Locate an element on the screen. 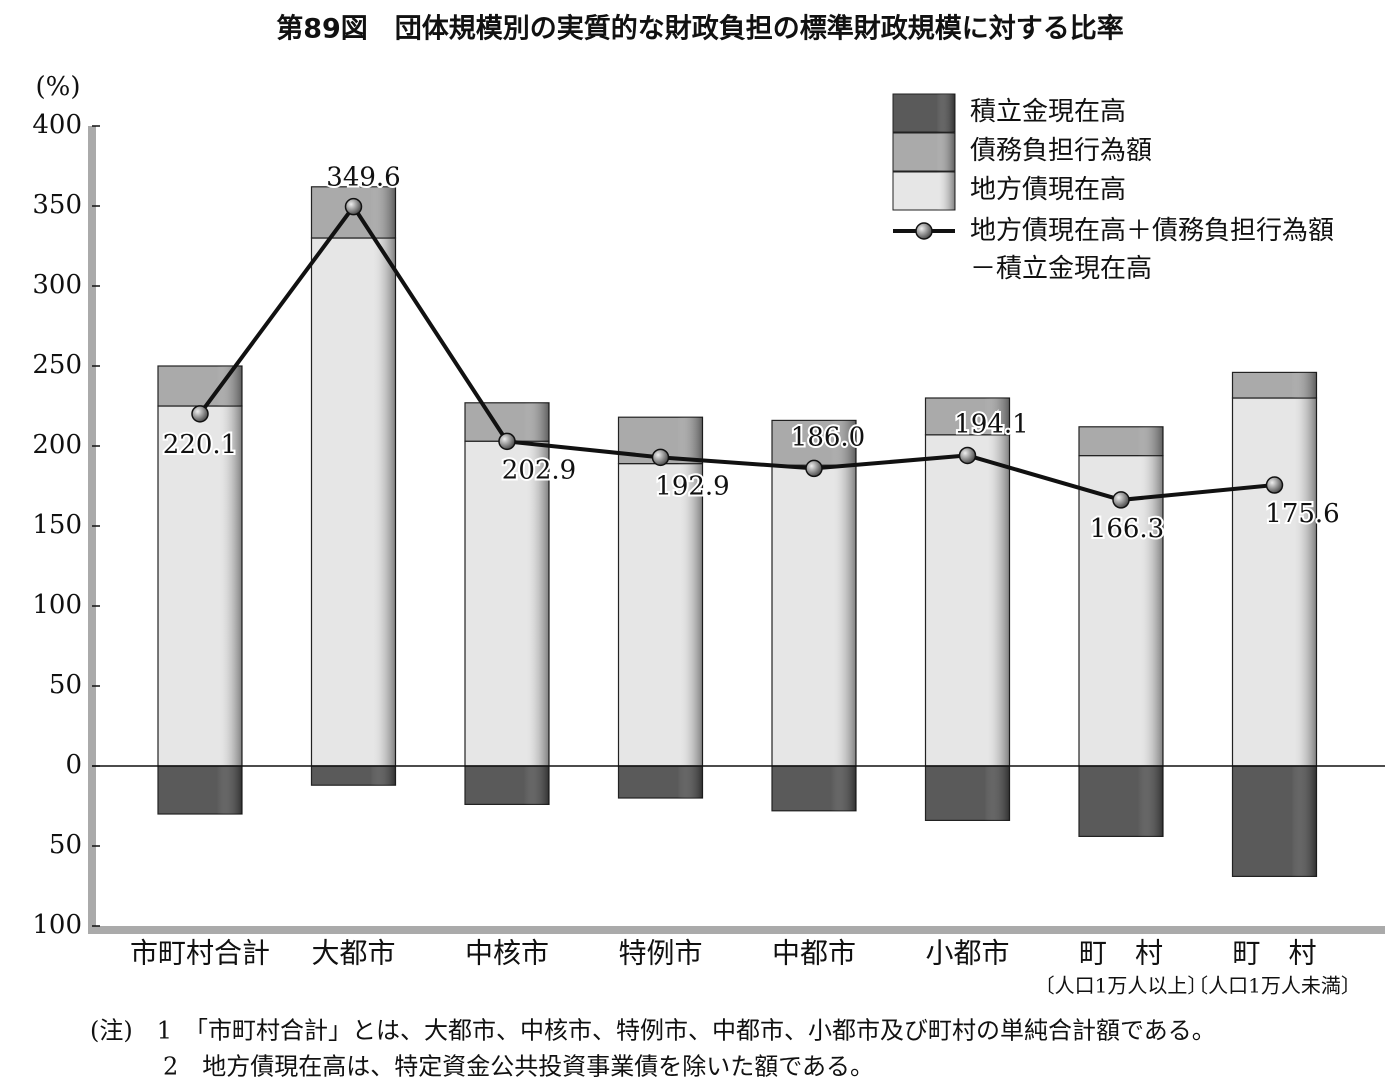 This screenshot has height=1092, width=1400. data-label: 349.6 is located at coordinates (363, 178).